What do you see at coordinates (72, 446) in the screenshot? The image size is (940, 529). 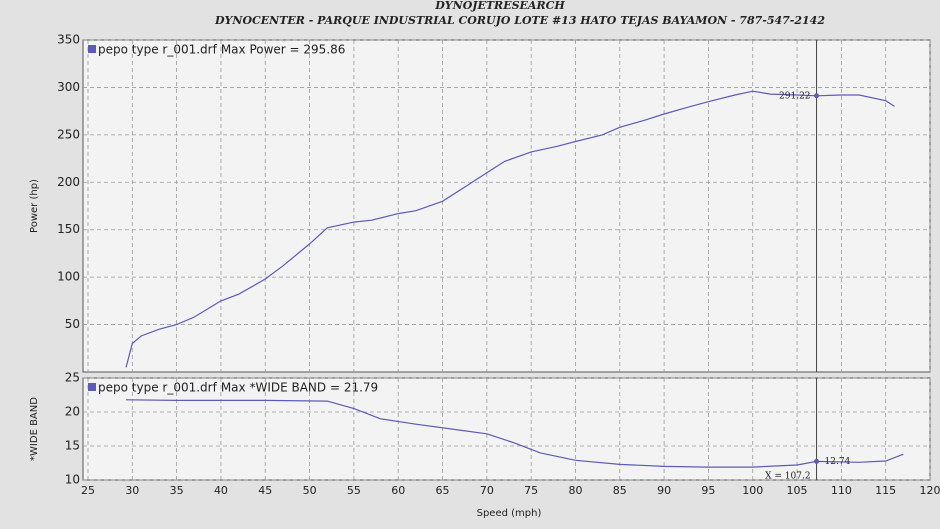 I see `y-tick-label: 15` at bounding box center [72, 446].